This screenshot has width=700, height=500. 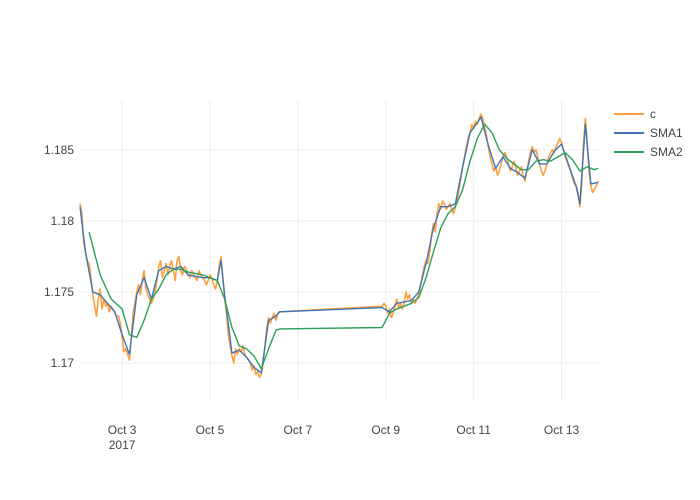 What do you see at coordinates (122, 445) in the screenshot?
I see `x-tick-sublabel: 2017` at bounding box center [122, 445].